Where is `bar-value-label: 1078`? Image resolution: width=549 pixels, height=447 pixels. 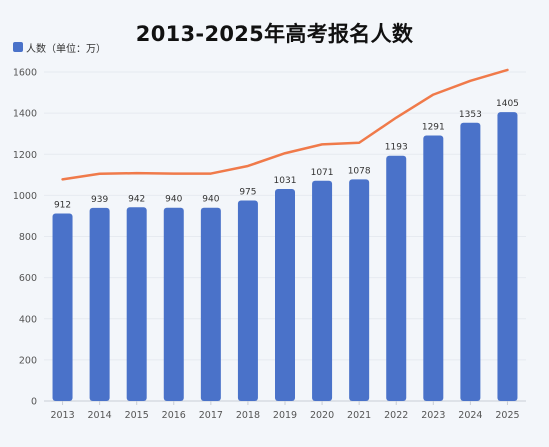 bar-value-label: 1078 is located at coordinates (359, 171).